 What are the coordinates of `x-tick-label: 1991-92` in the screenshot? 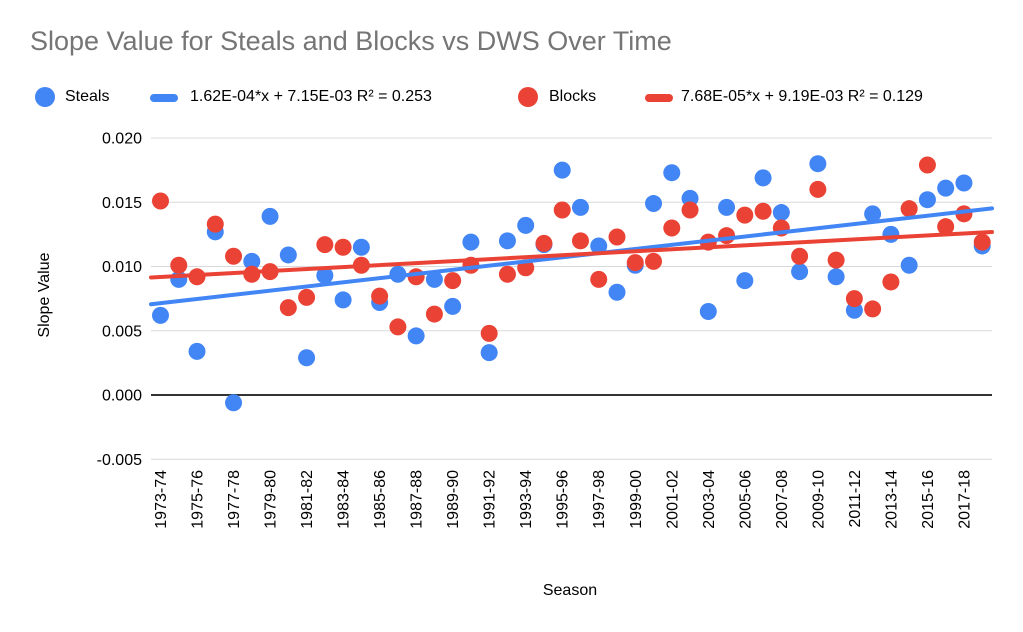 It's located at (490, 499).